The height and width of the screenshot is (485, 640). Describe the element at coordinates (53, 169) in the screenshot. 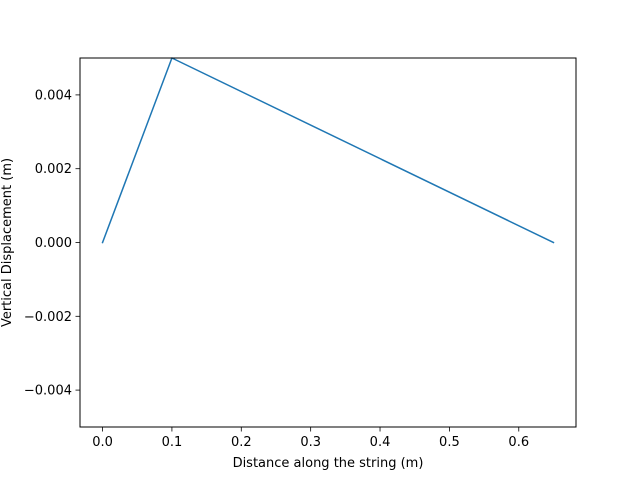

I see `y-tick-label: 0.002` at that location.